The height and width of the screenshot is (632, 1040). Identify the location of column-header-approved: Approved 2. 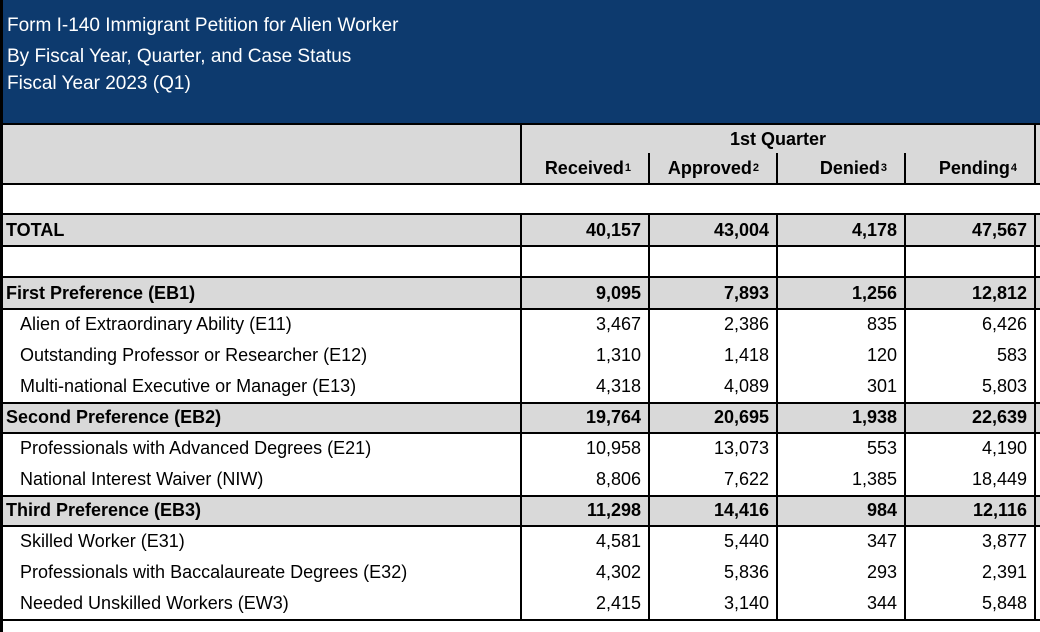
(713, 168).